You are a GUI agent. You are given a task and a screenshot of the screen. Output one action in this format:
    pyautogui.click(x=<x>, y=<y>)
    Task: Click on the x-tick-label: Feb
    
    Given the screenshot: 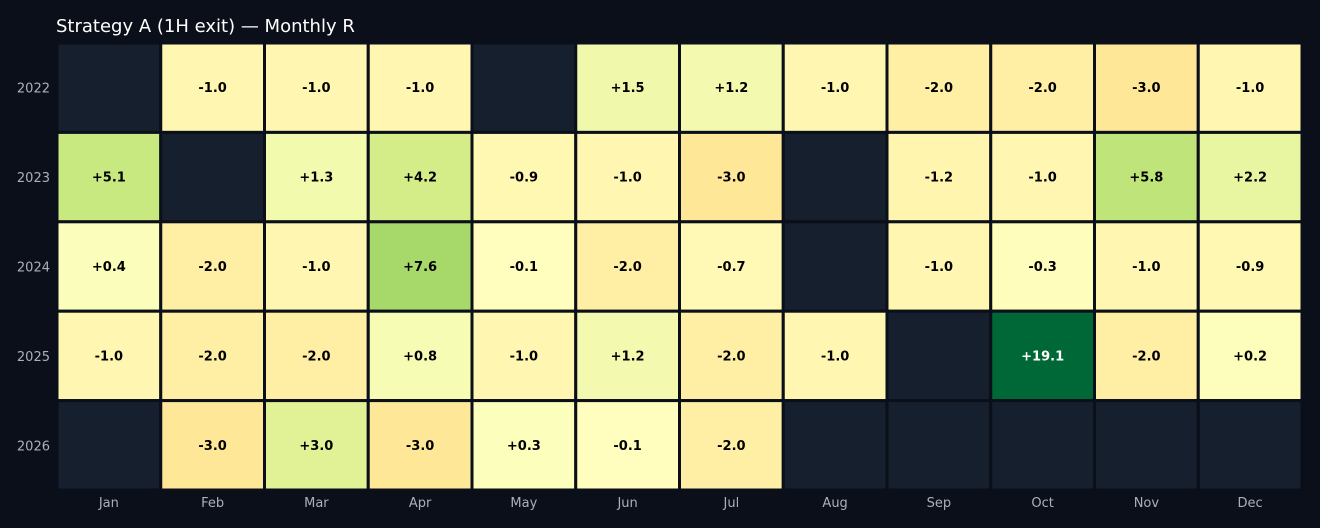 What is the action you would take?
    pyautogui.click(x=212, y=503)
    